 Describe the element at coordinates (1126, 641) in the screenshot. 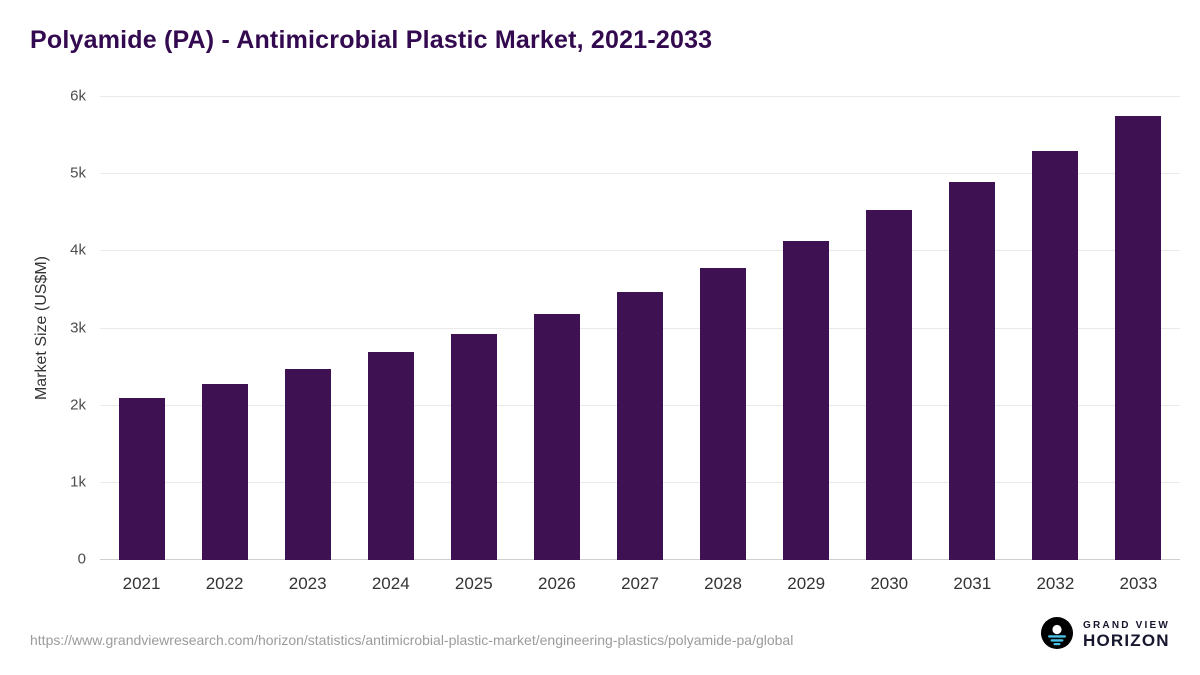

I see `brand-name-bottom: HORIZON` at that location.